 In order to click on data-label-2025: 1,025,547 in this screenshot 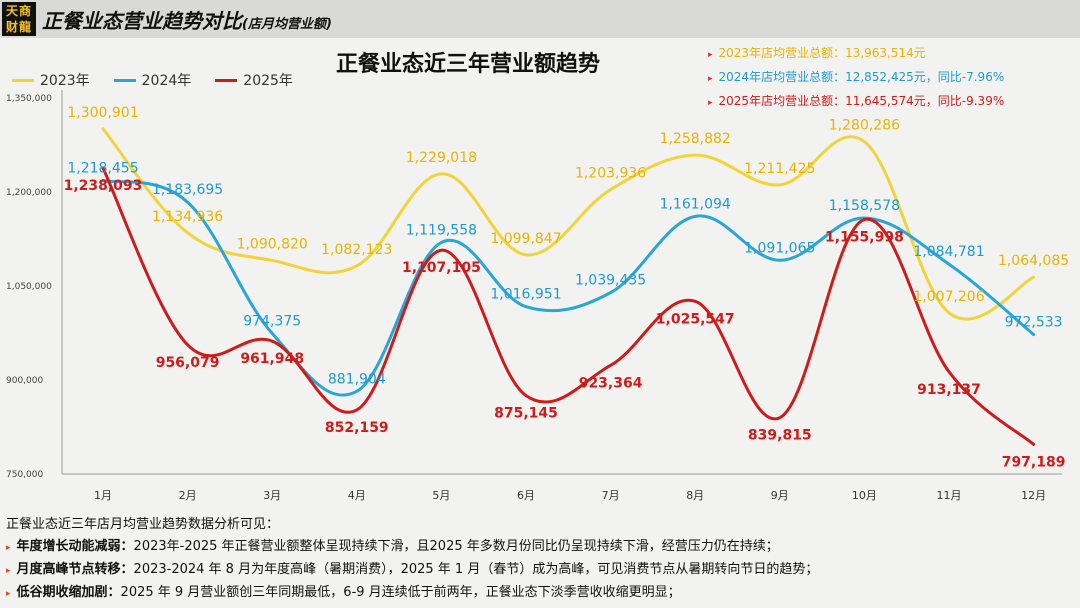, I will do `click(695, 319)`.